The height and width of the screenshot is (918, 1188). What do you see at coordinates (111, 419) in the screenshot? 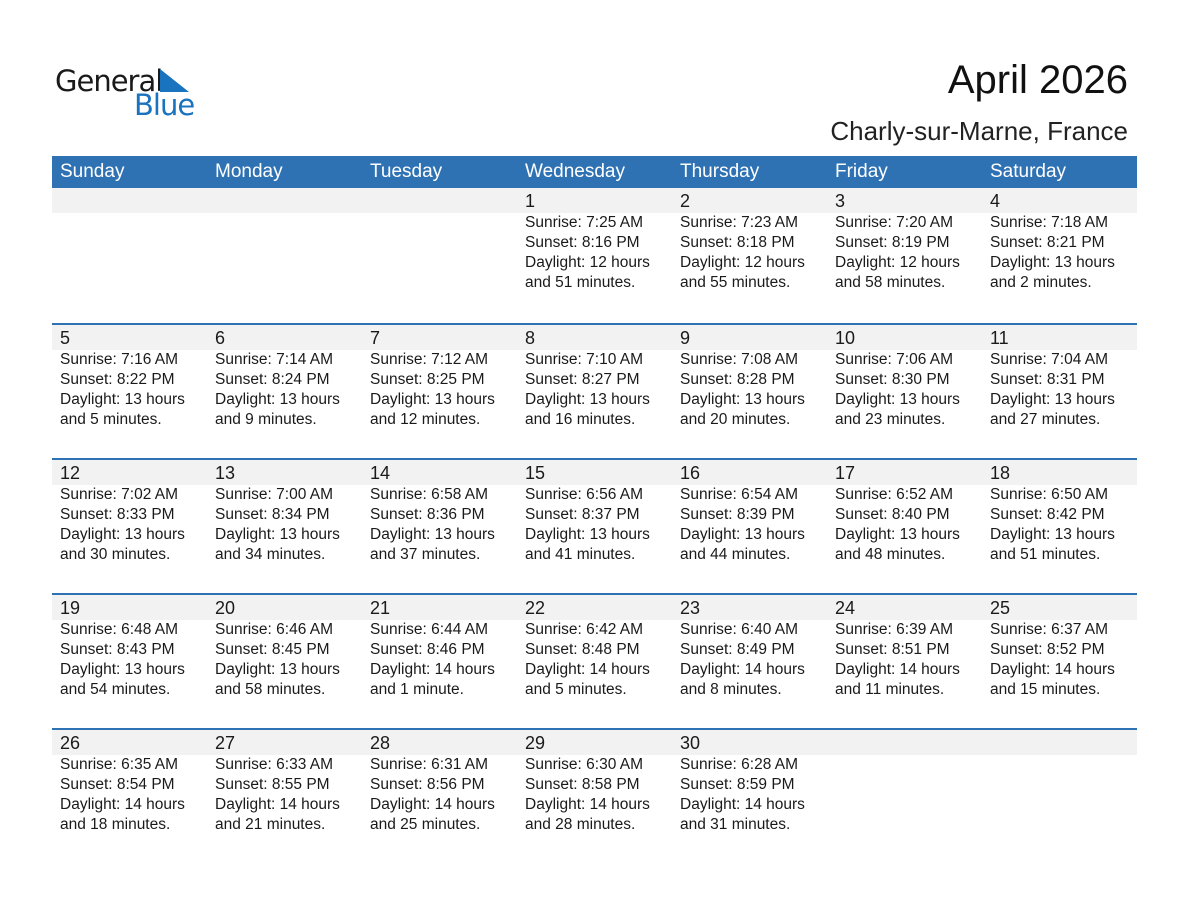
I see `daylight-minutes-text: and 5 minutes.` at bounding box center [111, 419].